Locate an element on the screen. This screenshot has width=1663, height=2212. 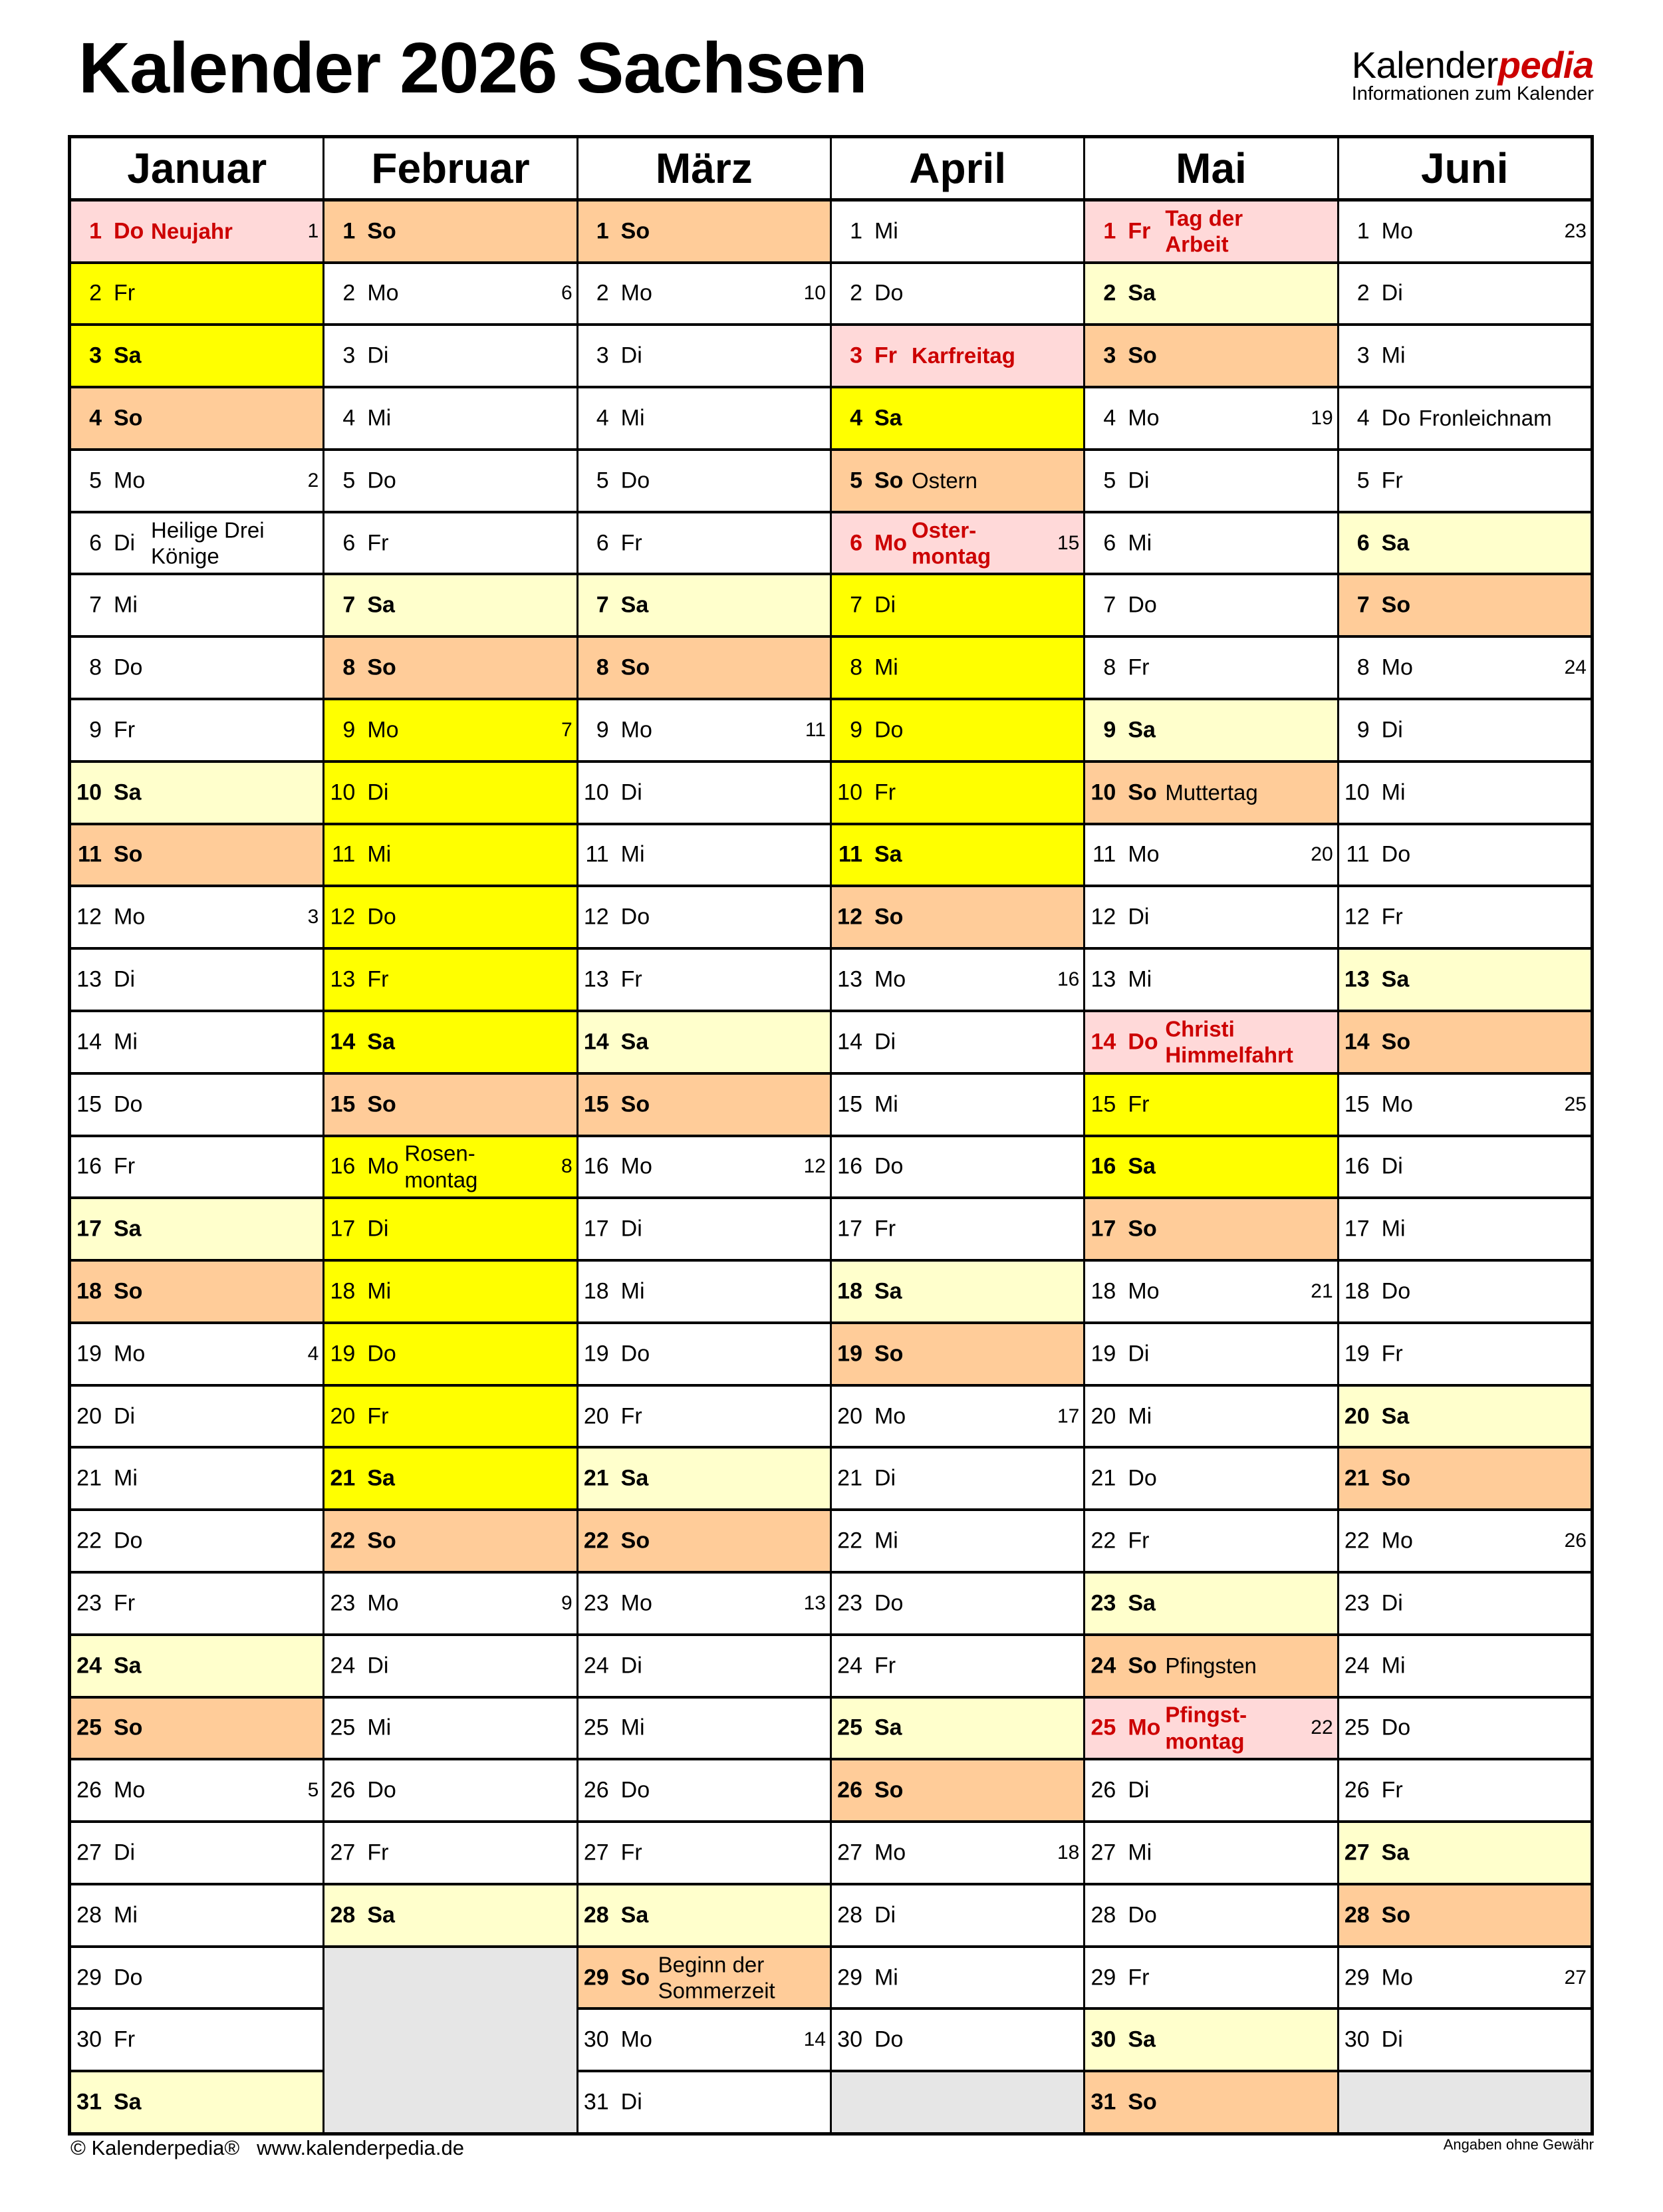
day-cell: 27 Fr is located at coordinates (450, 1854).